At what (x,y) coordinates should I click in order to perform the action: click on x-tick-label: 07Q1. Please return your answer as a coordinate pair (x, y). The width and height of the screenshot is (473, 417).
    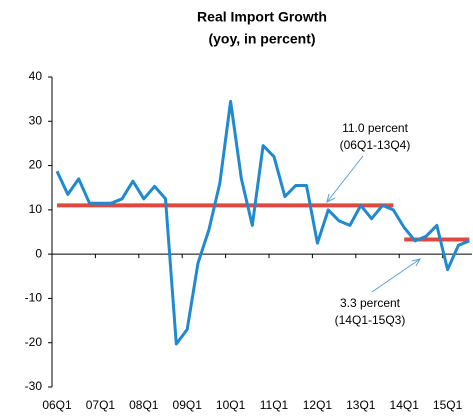
    Looking at the image, I should click on (101, 405).